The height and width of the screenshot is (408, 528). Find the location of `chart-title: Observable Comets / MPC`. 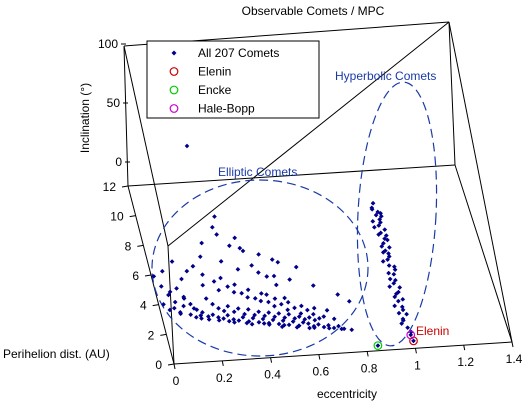

chart-title: Observable Comets / MPC is located at coordinates (313, 11).